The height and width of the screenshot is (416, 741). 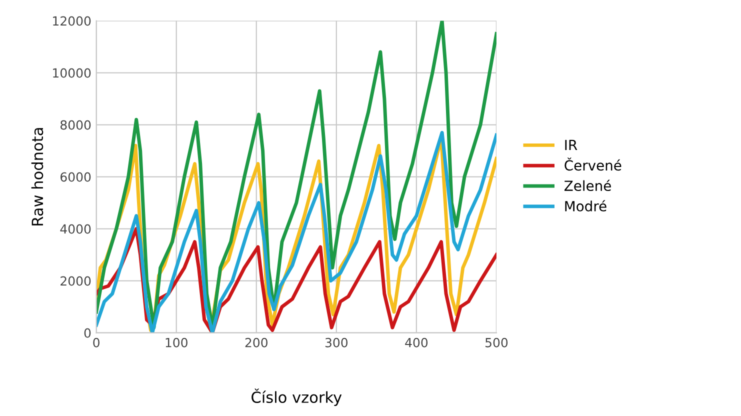 I want to click on y-tick-label: 8000, so click(x=75, y=125).